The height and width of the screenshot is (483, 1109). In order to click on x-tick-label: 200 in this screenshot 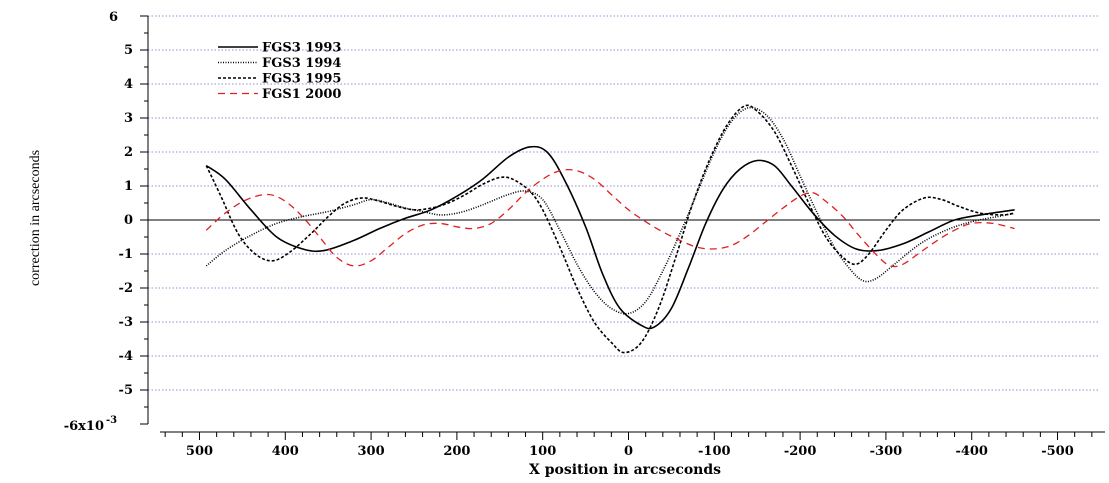, I will do `click(456, 451)`.